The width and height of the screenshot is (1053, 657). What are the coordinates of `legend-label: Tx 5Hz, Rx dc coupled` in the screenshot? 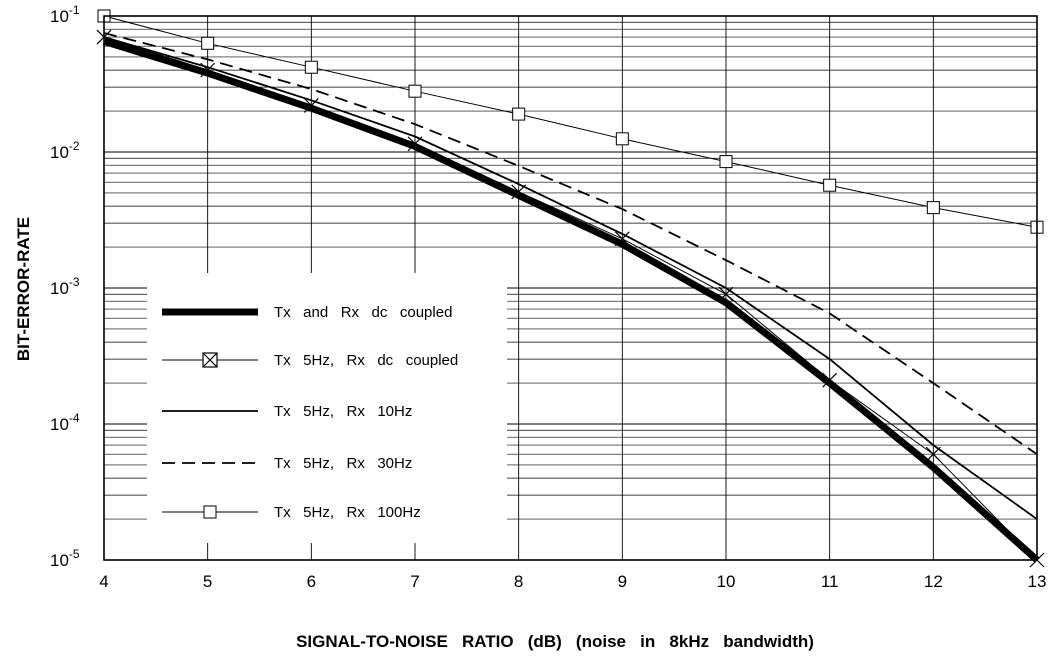 It's located at (366, 360).